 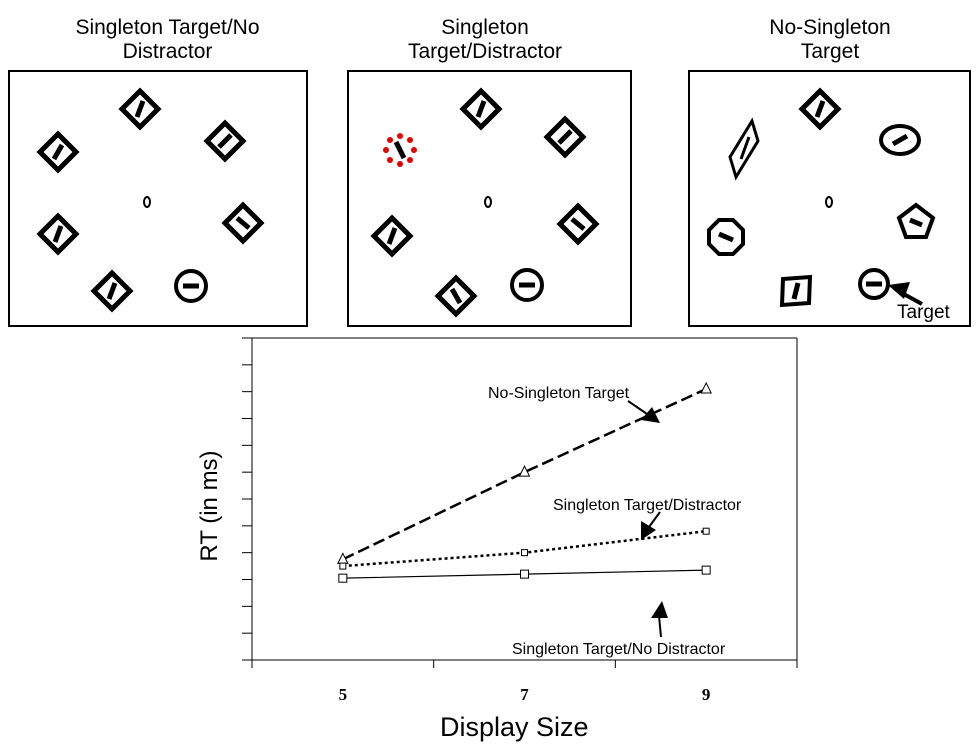 What do you see at coordinates (485, 39) in the screenshot?
I see `panel-title-2: Singleton Target/Distractor` at bounding box center [485, 39].